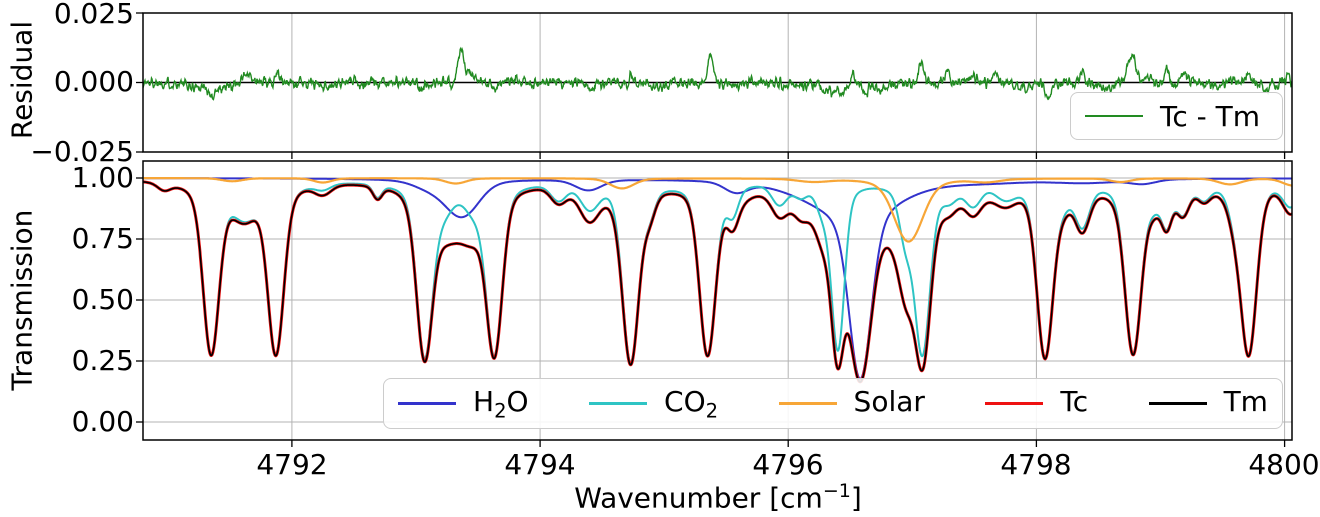  I want to click on transmission-legend: H2O CO2 Solar Tc Tm, so click(833, 403).